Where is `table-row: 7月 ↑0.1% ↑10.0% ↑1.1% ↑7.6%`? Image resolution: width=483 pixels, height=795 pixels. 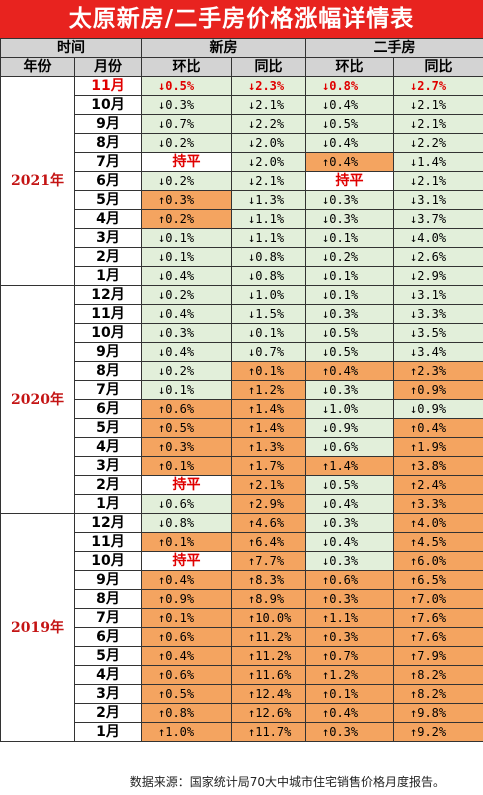
table-row: 7月 ↑0.1% ↑10.0% ↑1.1% ↑7.6% is located at coordinates (242, 618).